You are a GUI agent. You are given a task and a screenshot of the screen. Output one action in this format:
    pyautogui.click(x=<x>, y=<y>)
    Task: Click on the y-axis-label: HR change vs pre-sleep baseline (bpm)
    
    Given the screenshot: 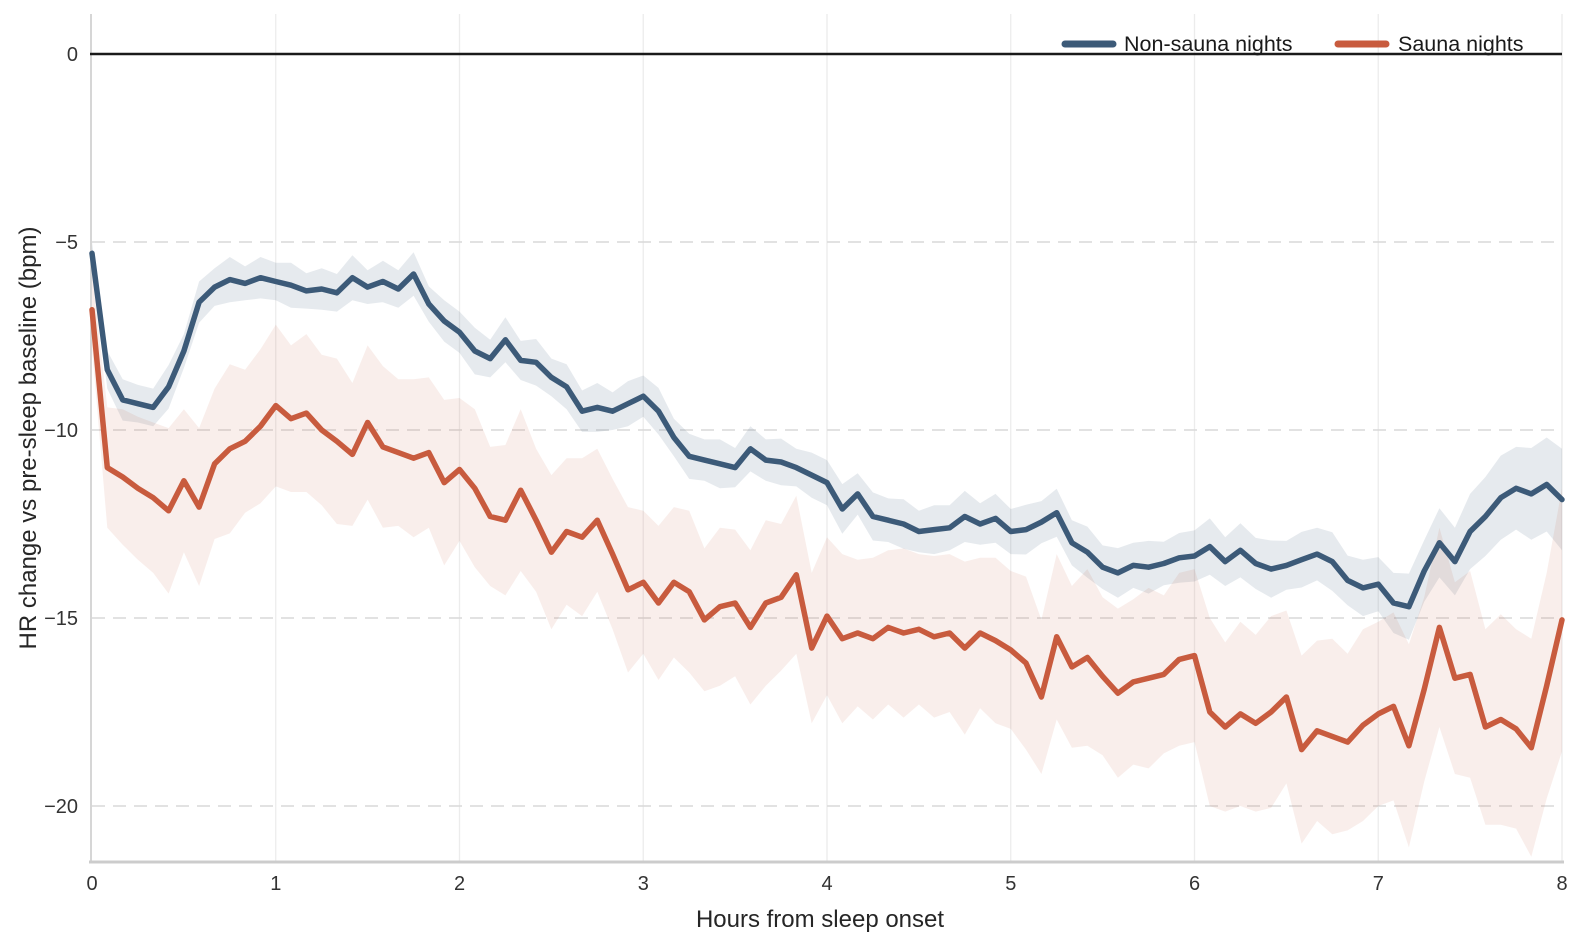 What is the action you would take?
    pyautogui.click(x=28, y=438)
    